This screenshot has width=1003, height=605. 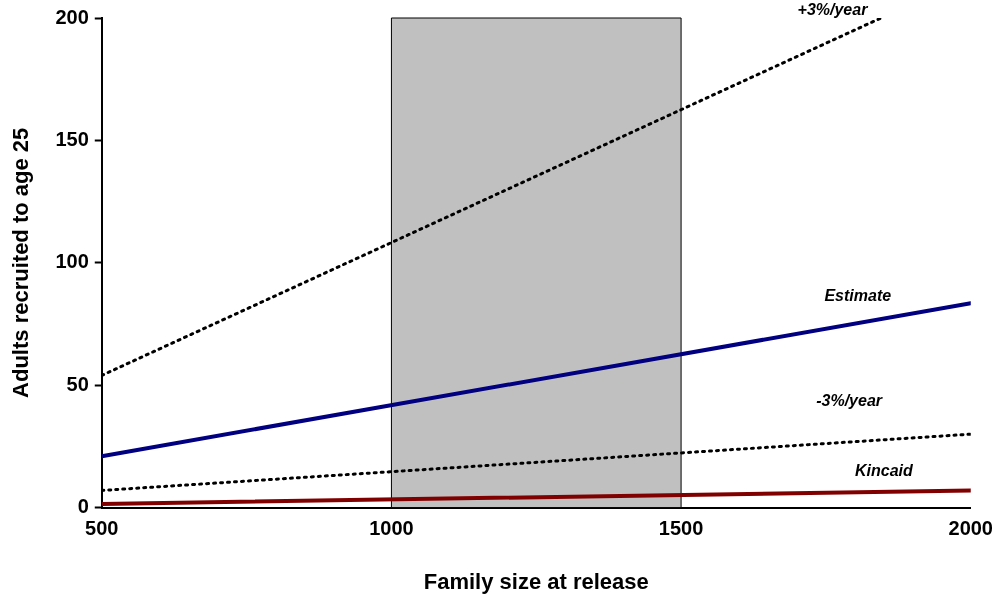 I want to click on series-label: -3%/year, so click(x=849, y=401).